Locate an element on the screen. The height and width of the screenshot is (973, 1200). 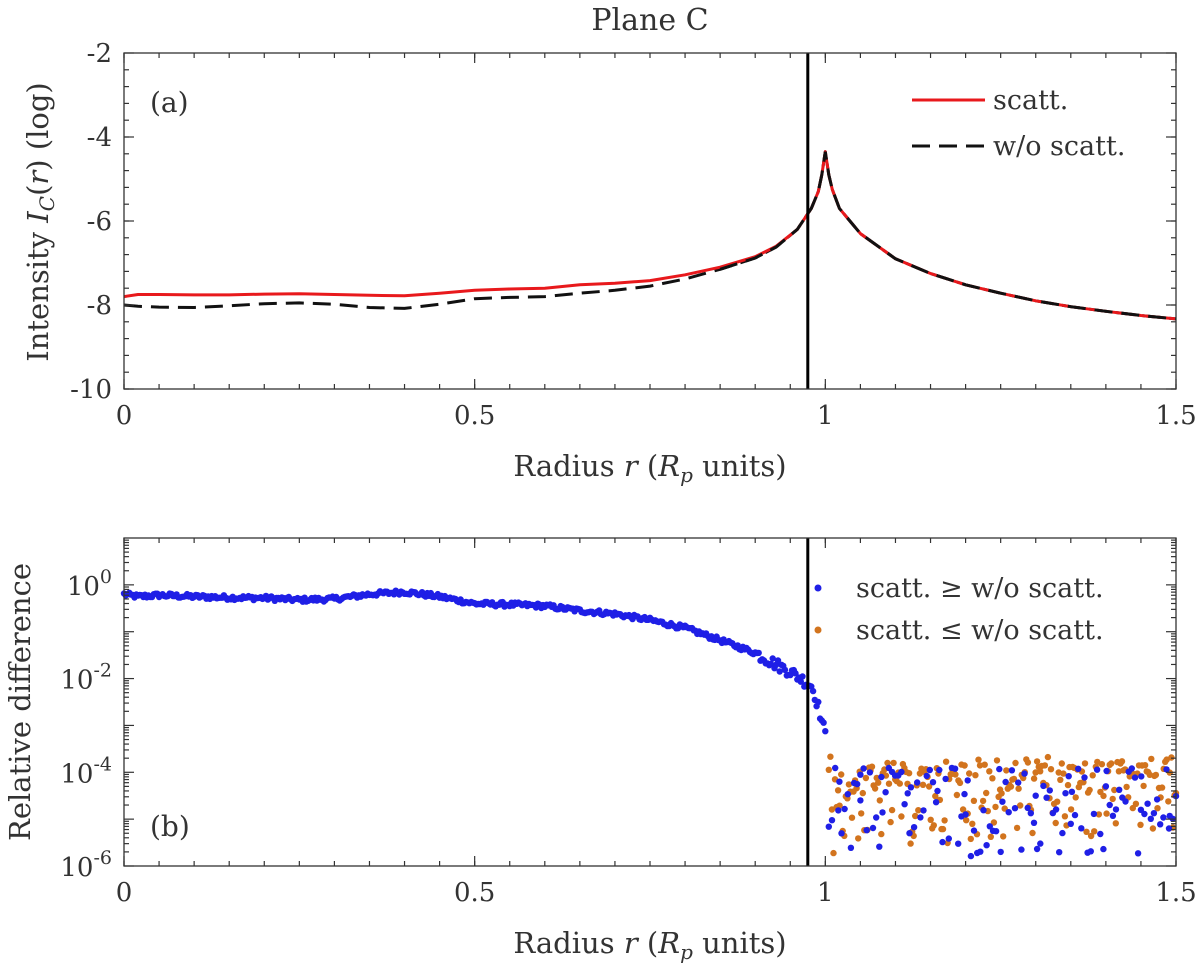
figure-title: Plane C is located at coordinates (649, 20).